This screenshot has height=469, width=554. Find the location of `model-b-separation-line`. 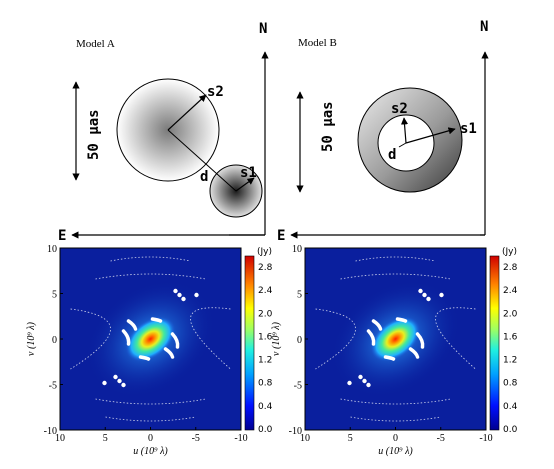

model-b-separation-line is located at coordinates (402, 145).